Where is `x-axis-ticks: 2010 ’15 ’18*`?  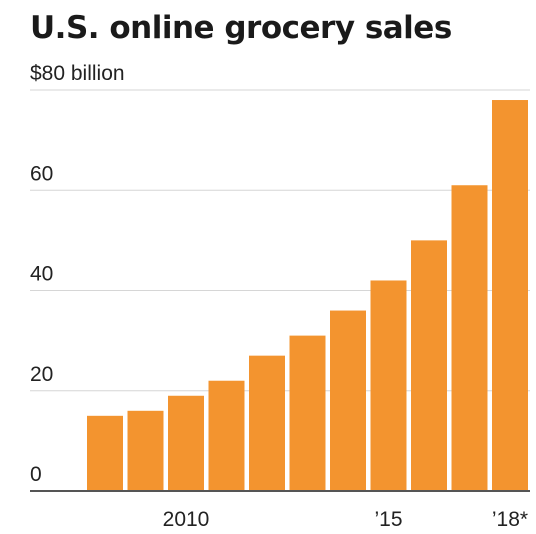 x-axis-ticks: 2010 ’15 ’18* is located at coordinates (345, 519).